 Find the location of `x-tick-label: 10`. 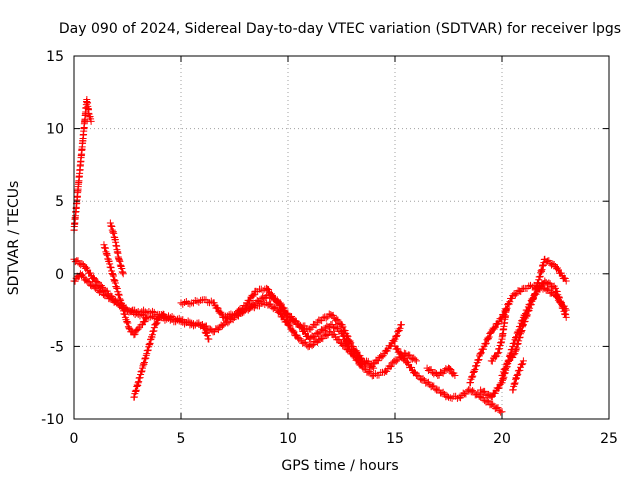

x-tick-label: 10 is located at coordinates (288, 439).